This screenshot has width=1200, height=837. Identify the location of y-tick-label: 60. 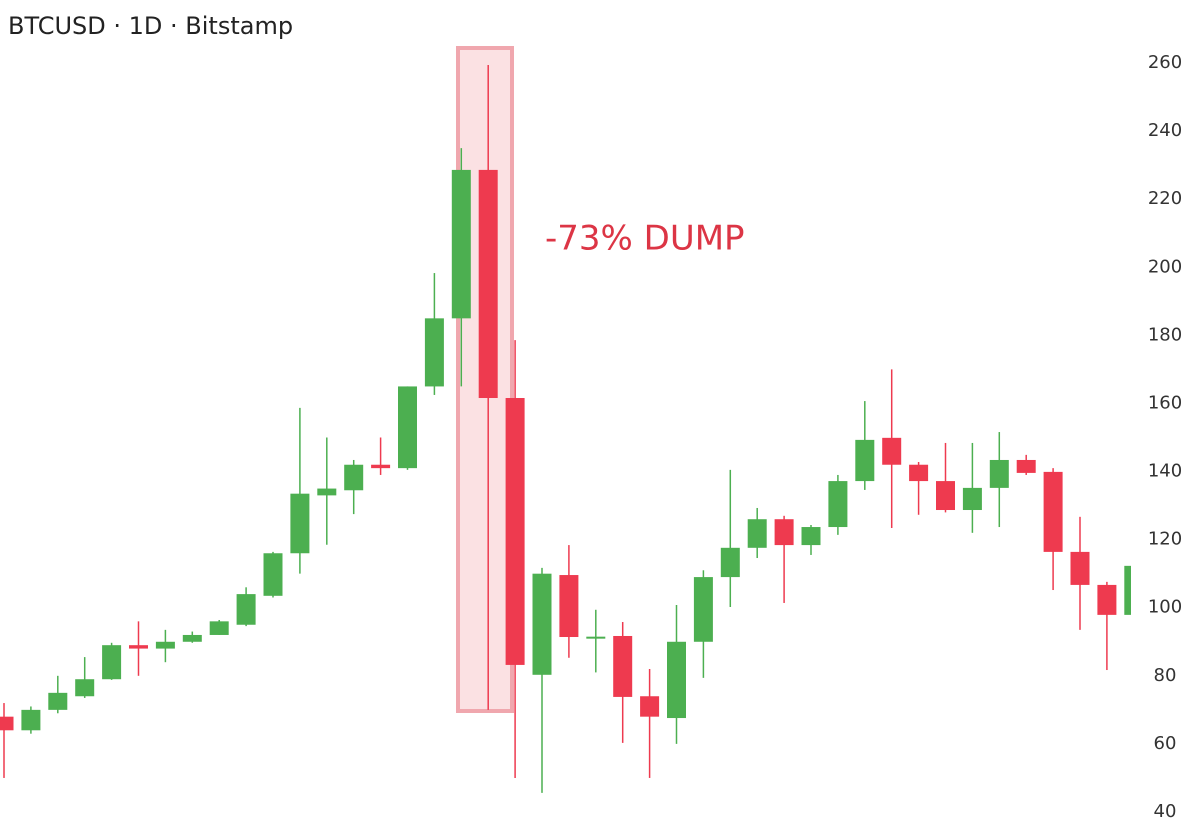
(1165, 743).